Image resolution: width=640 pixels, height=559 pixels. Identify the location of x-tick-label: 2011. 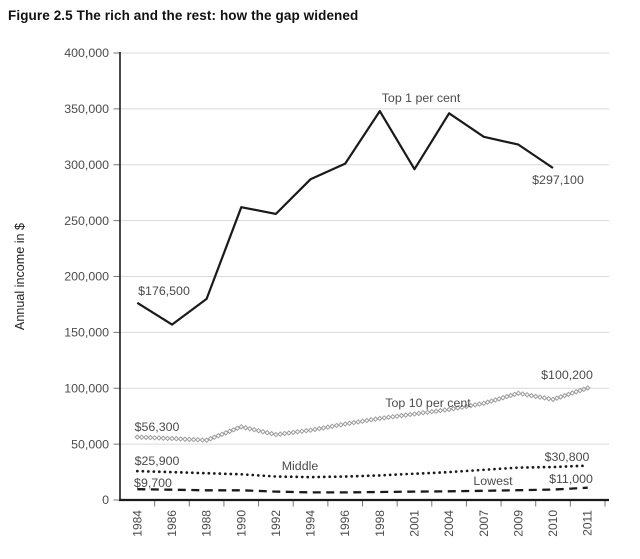
(588, 523).